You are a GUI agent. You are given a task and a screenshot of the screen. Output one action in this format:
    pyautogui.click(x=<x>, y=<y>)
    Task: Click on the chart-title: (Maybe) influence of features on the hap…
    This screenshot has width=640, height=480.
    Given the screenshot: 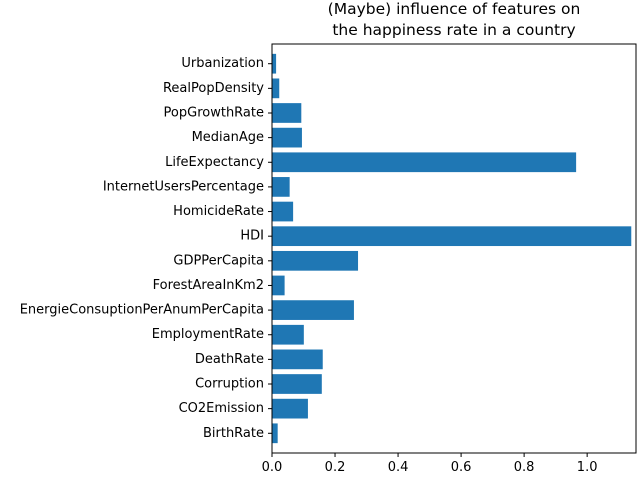 What is the action you would take?
    pyautogui.click(x=454, y=19)
    